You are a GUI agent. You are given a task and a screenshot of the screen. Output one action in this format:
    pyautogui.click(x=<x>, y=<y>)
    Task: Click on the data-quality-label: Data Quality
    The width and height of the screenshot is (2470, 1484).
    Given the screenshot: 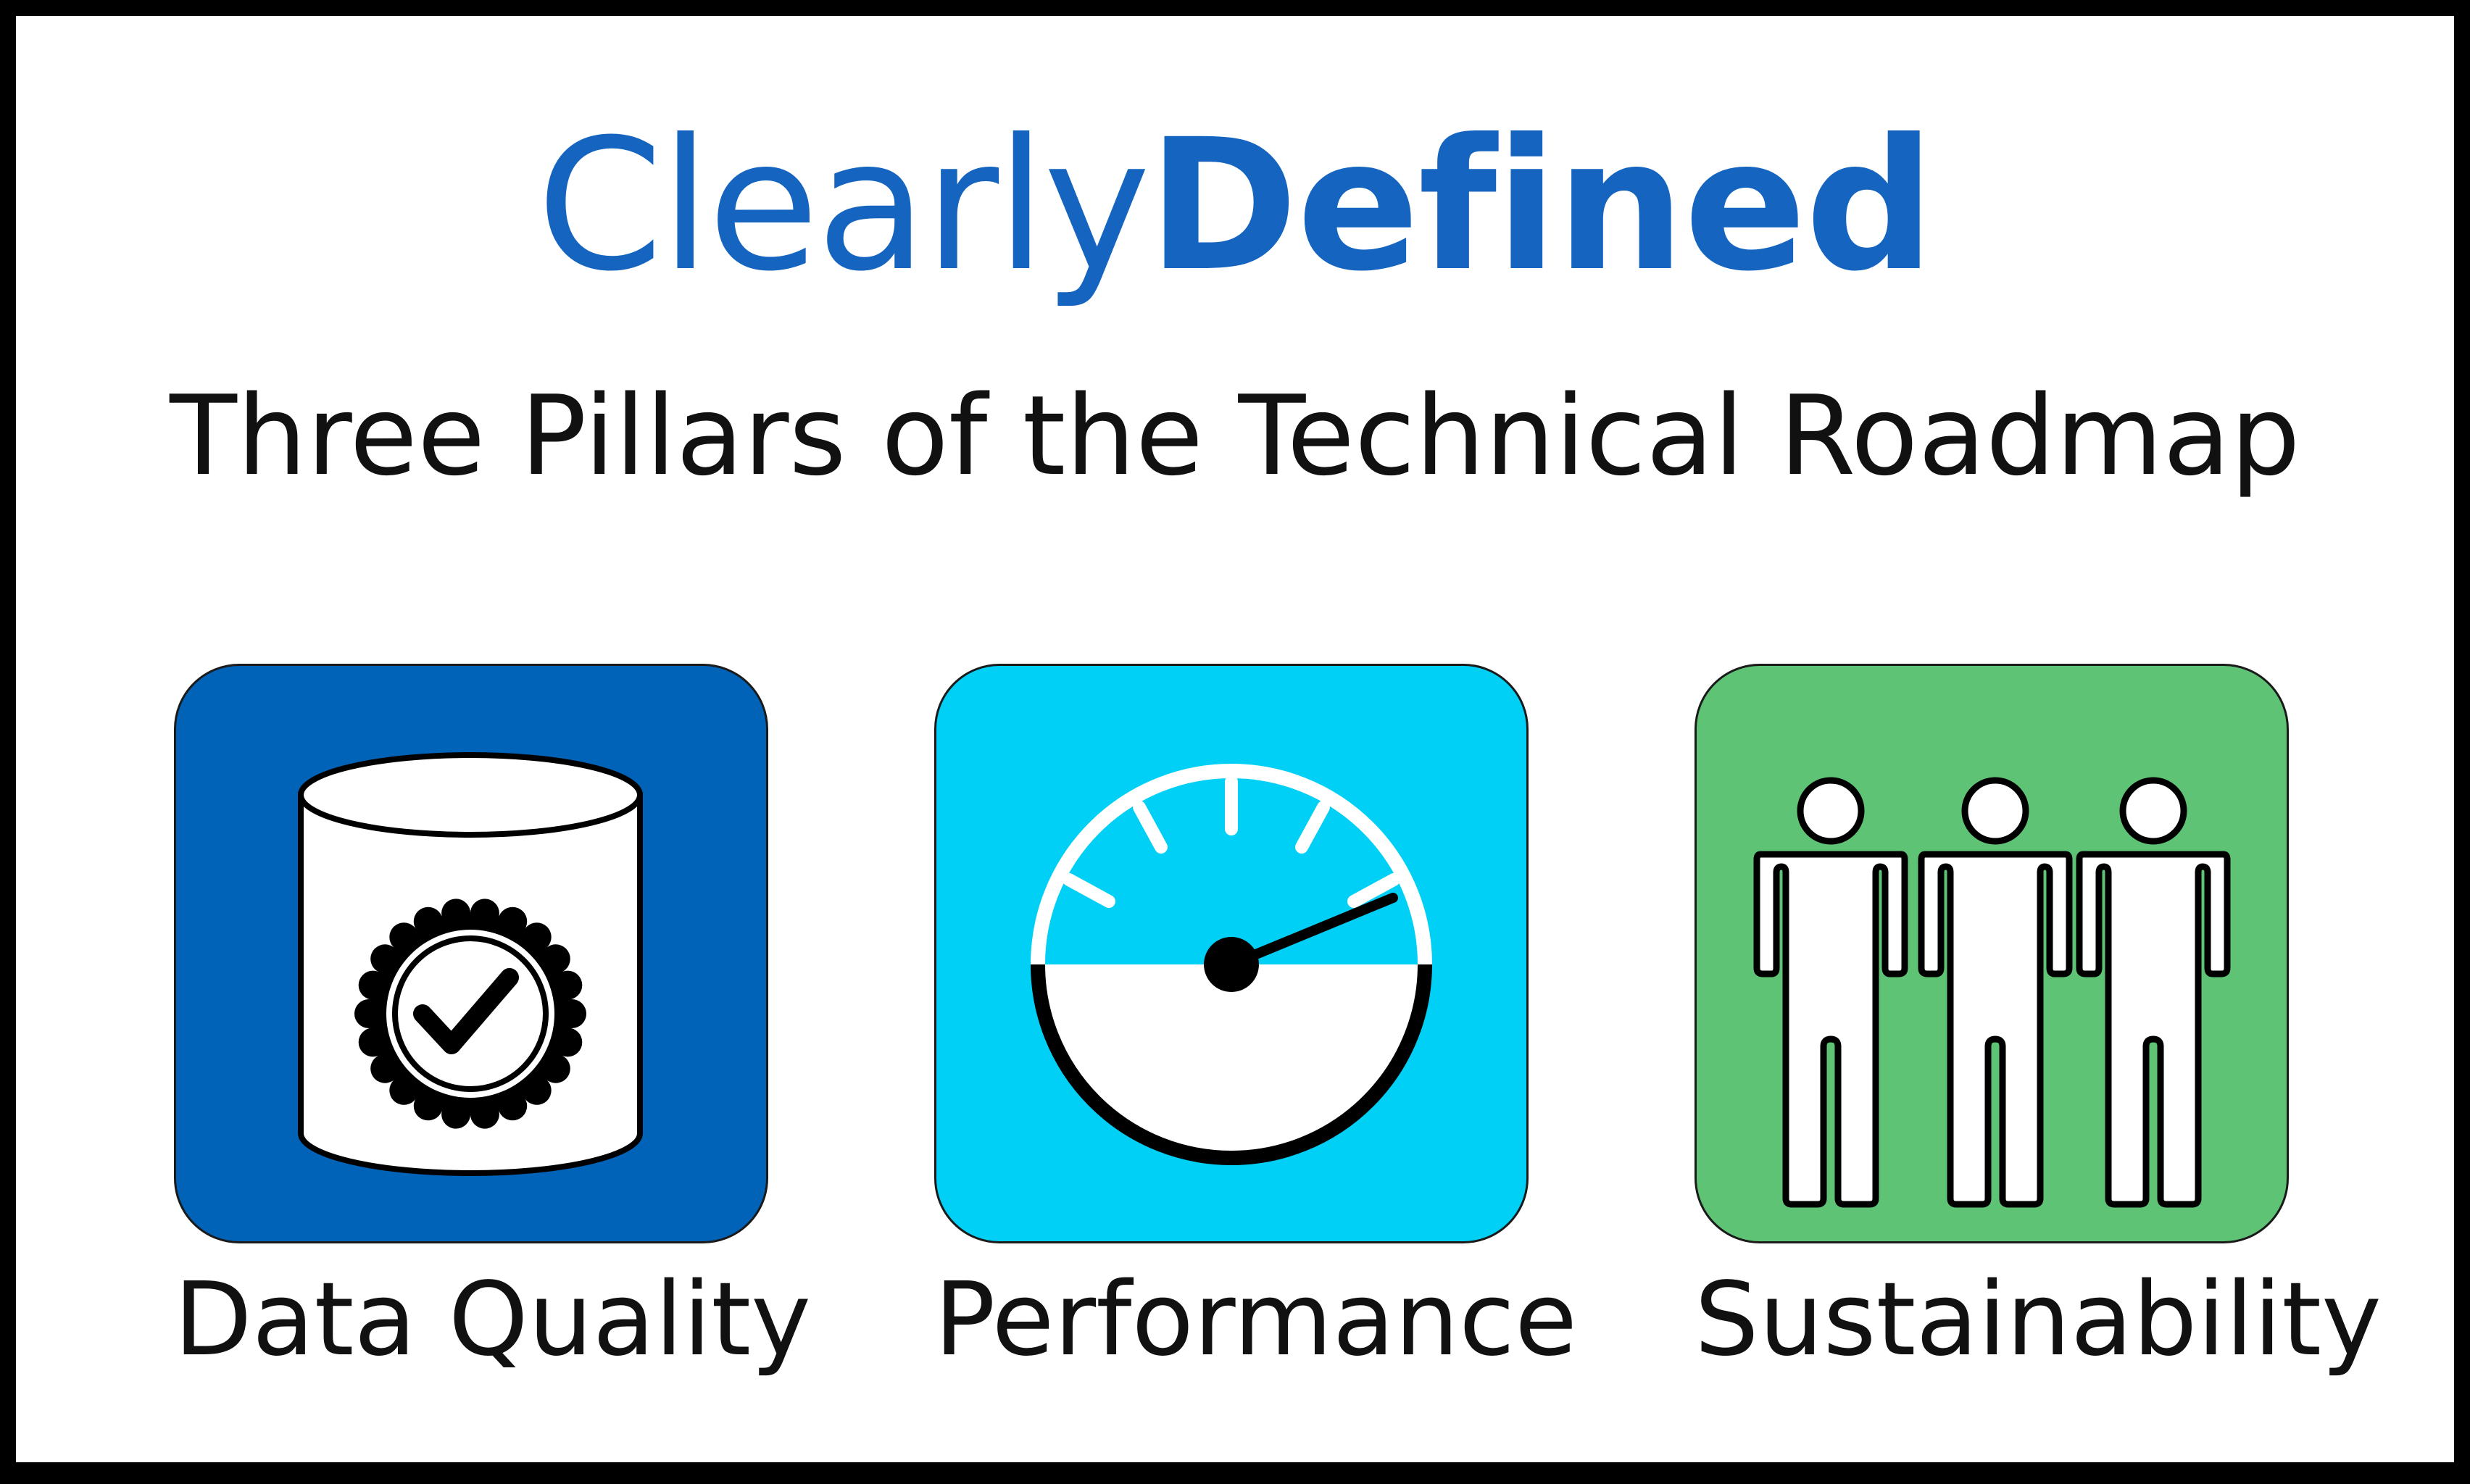 What is the action you would take?
    pyautogui.click(x=493, y=1320)
    